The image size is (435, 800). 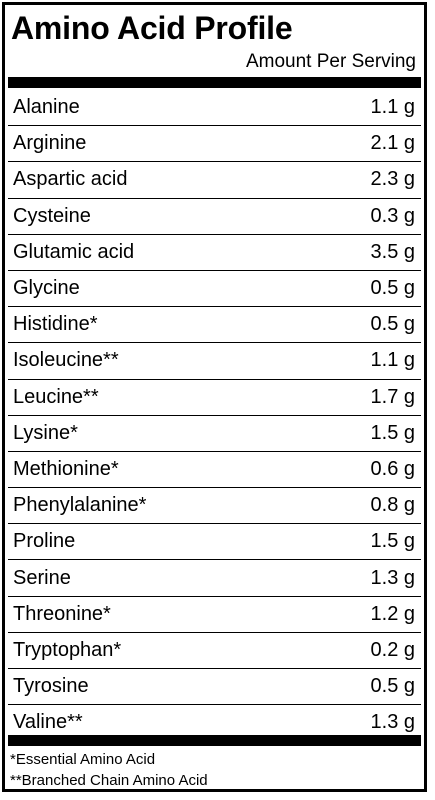 I want to click on table-row: Valine** 1.3 g, so click(x=214, y=722).